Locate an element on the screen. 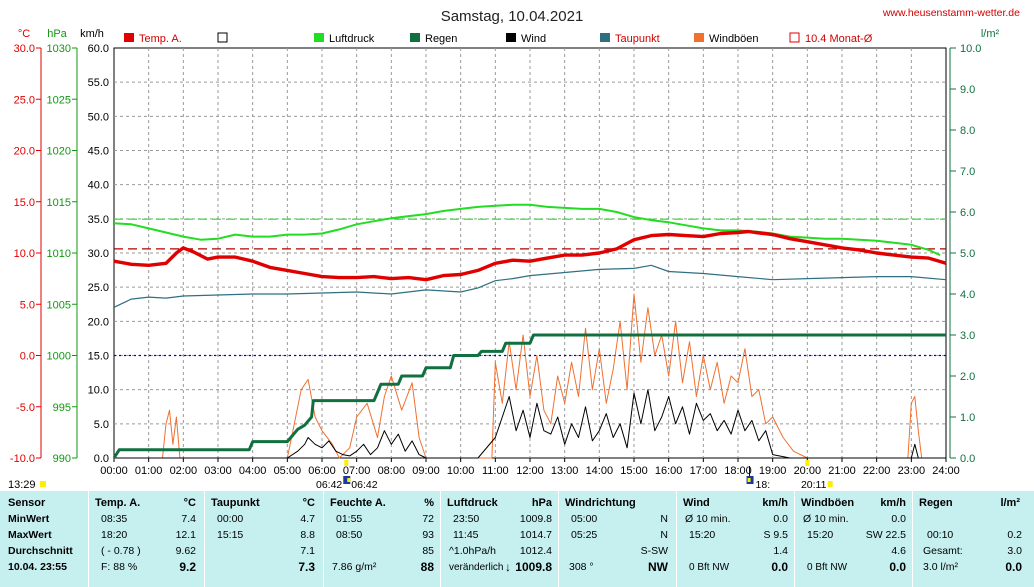 Image resolution: width=1034 pixels, height=587 pixels. gust-max-value: SW 22.5 is located at coordinates (885, 535).